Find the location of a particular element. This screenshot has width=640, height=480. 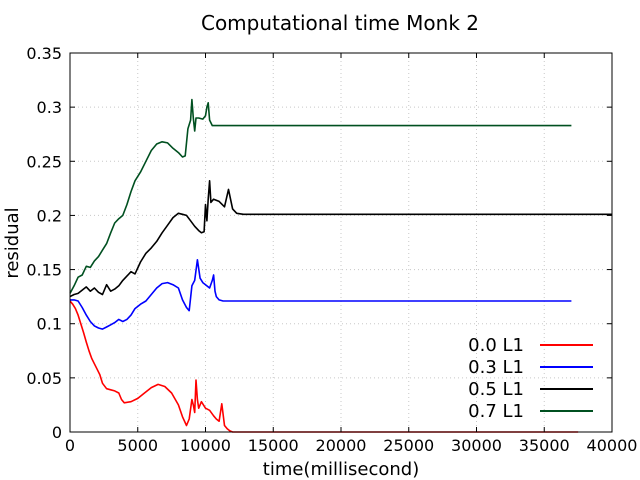

y-axis-title: residual is located at coordinates (12, 242).